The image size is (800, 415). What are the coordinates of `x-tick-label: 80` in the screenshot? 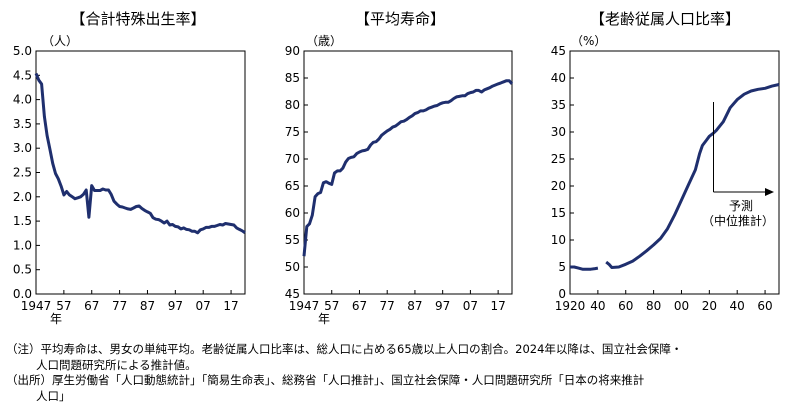 It's located at (653, 306).